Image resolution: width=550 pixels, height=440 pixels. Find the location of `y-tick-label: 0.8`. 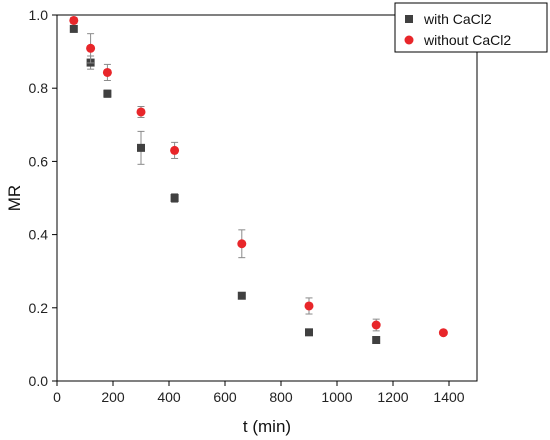

y-tick-label: 0.8 is located at coordinates (39, 88).